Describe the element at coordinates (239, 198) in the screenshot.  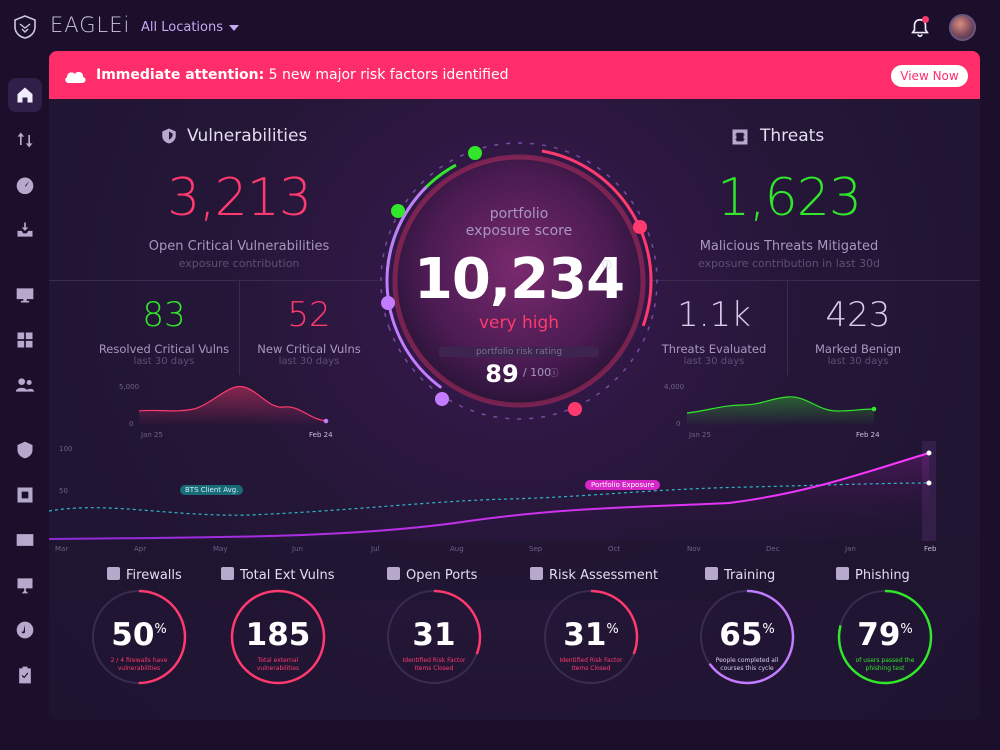
I see `open-critical-vulns-value: 3,213` at that location.